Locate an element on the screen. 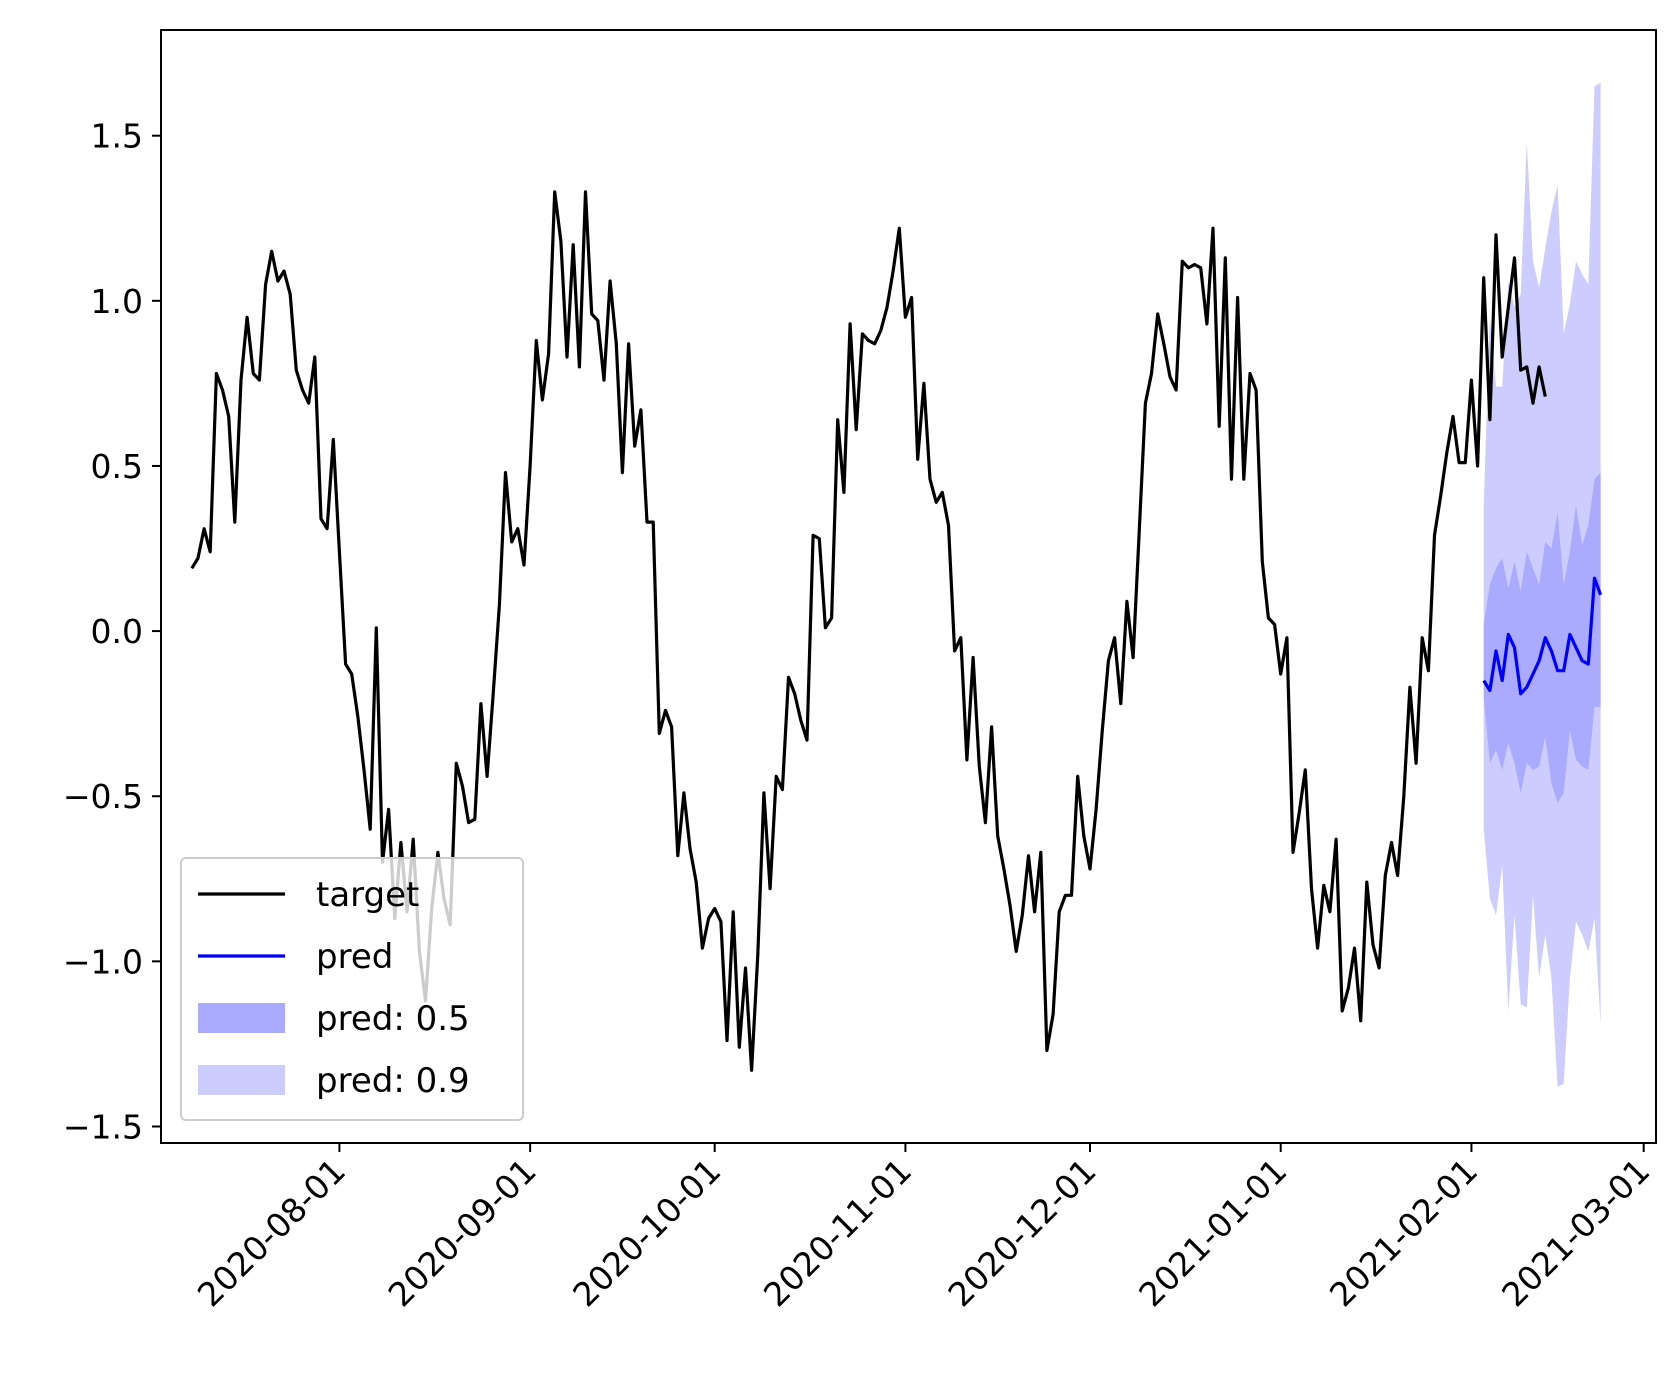 The height and width of the screenshot is (1398, 1678). y-tick-label: 0.0 is located at coordinates (117, 631).